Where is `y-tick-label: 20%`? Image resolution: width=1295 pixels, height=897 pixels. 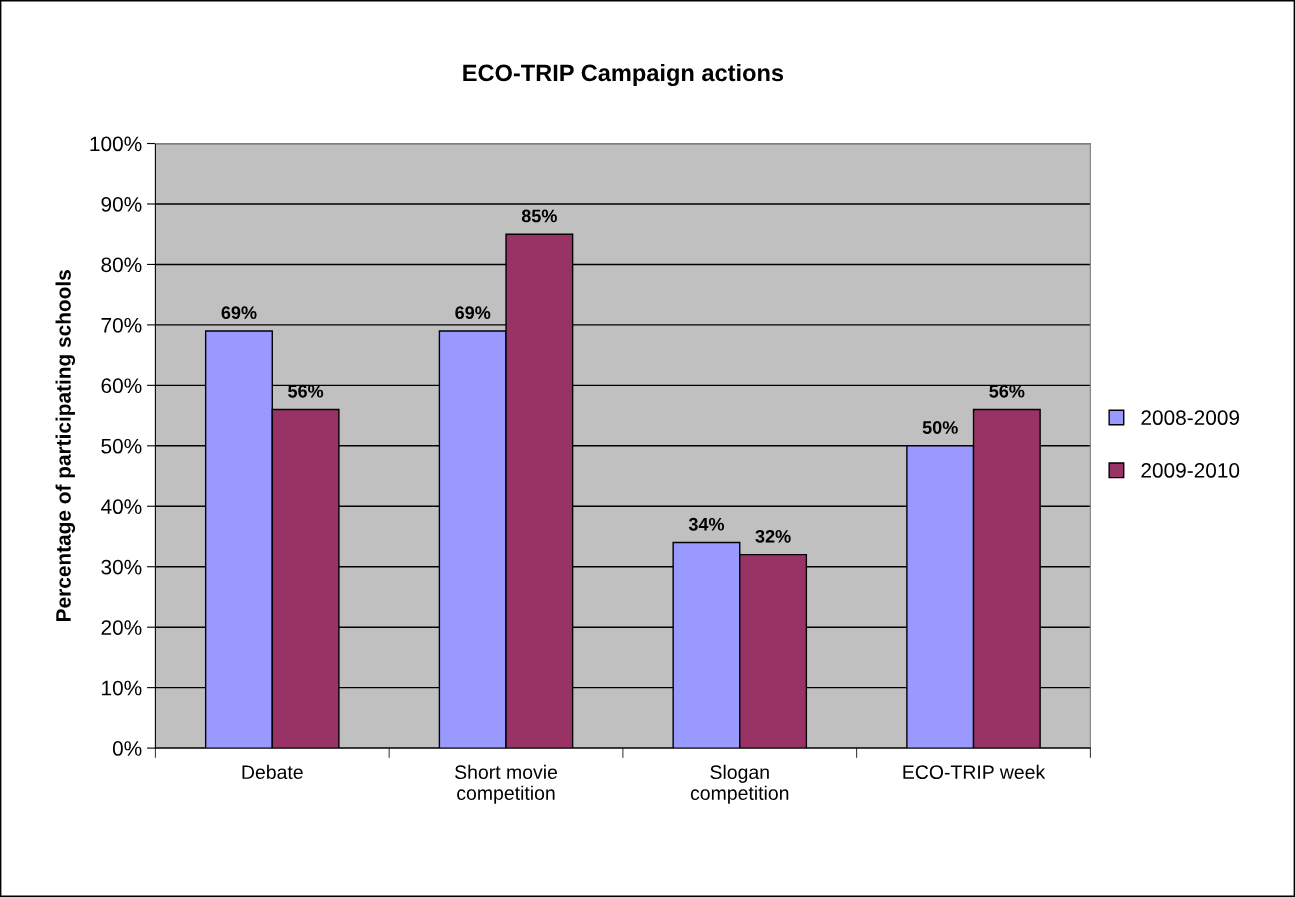 y-tick-label: 20% is located at coordinates (121, 627).